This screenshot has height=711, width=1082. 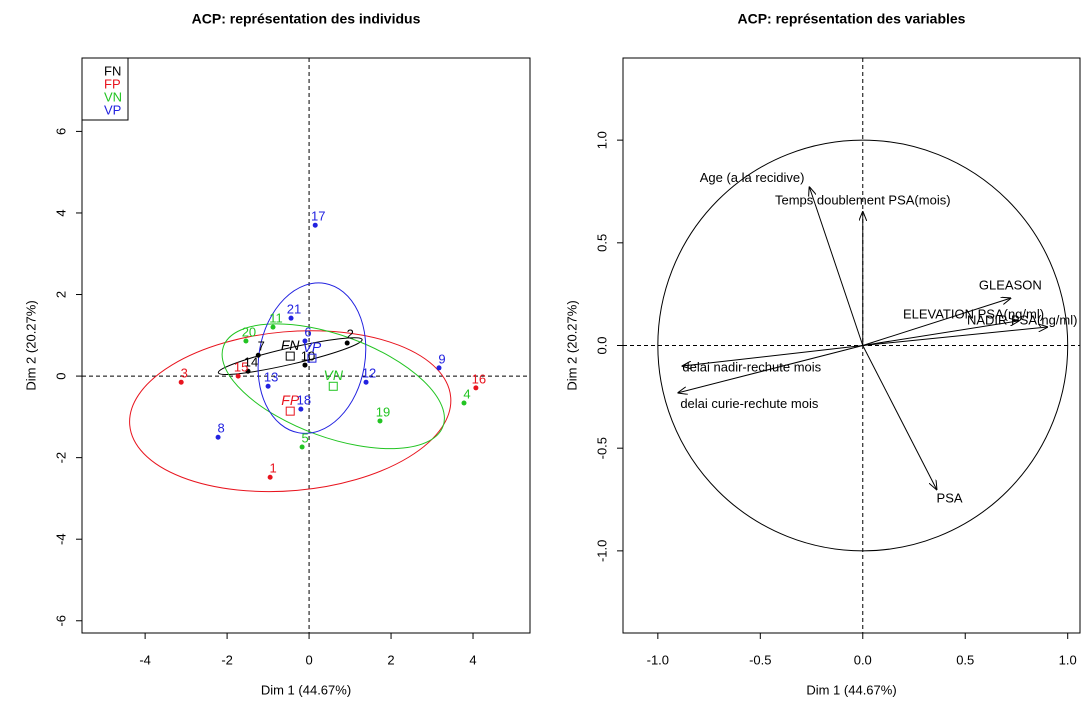 What do you see at coordinates (308, 659) in the screenshot?
I see `x-tick-label: 0` at bounding box center [308, 659].